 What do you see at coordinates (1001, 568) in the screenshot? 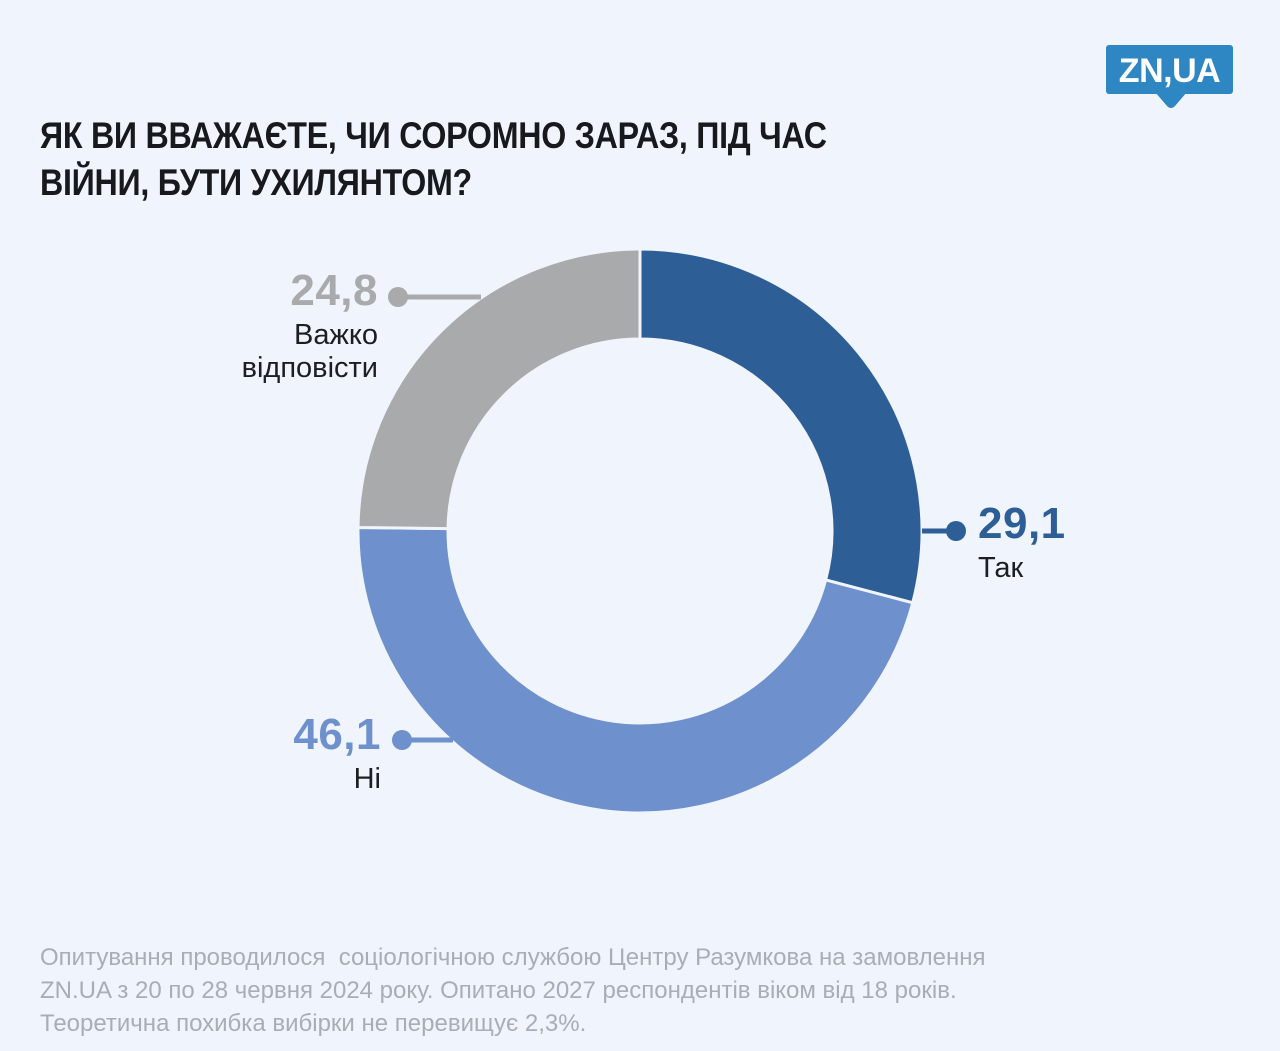
I see `label-yes: Так` at bounding box center [1001, 568].